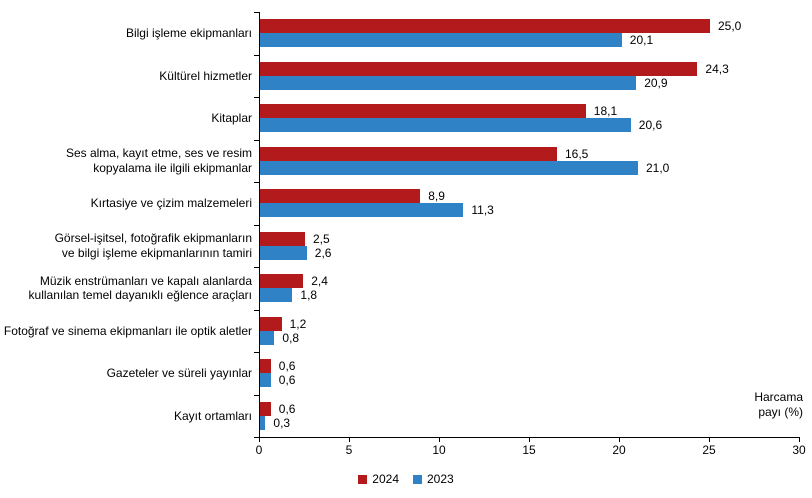 The width and height of the screenshot is (812, 498). I want to click on category-label: Gazeteler ve süreli yayınlar, so click(179, 373).